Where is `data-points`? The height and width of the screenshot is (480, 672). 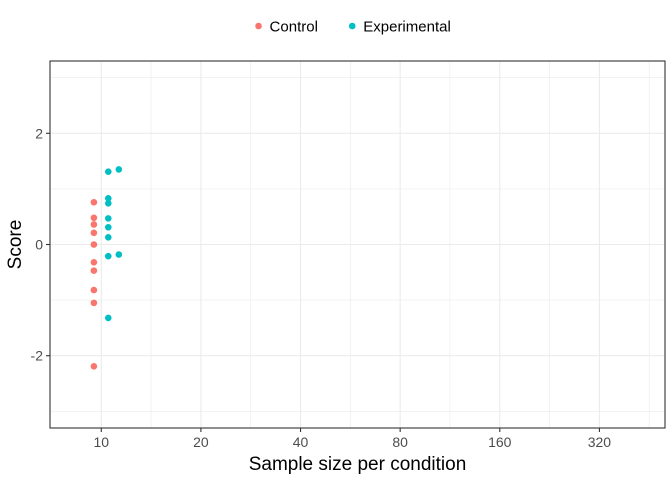
data-points is located at coordinates (106, 268).